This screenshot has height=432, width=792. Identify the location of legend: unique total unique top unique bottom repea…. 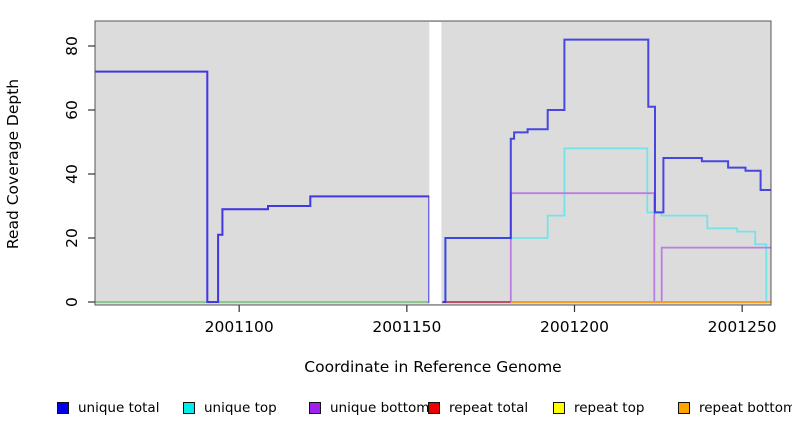
(396, 410).